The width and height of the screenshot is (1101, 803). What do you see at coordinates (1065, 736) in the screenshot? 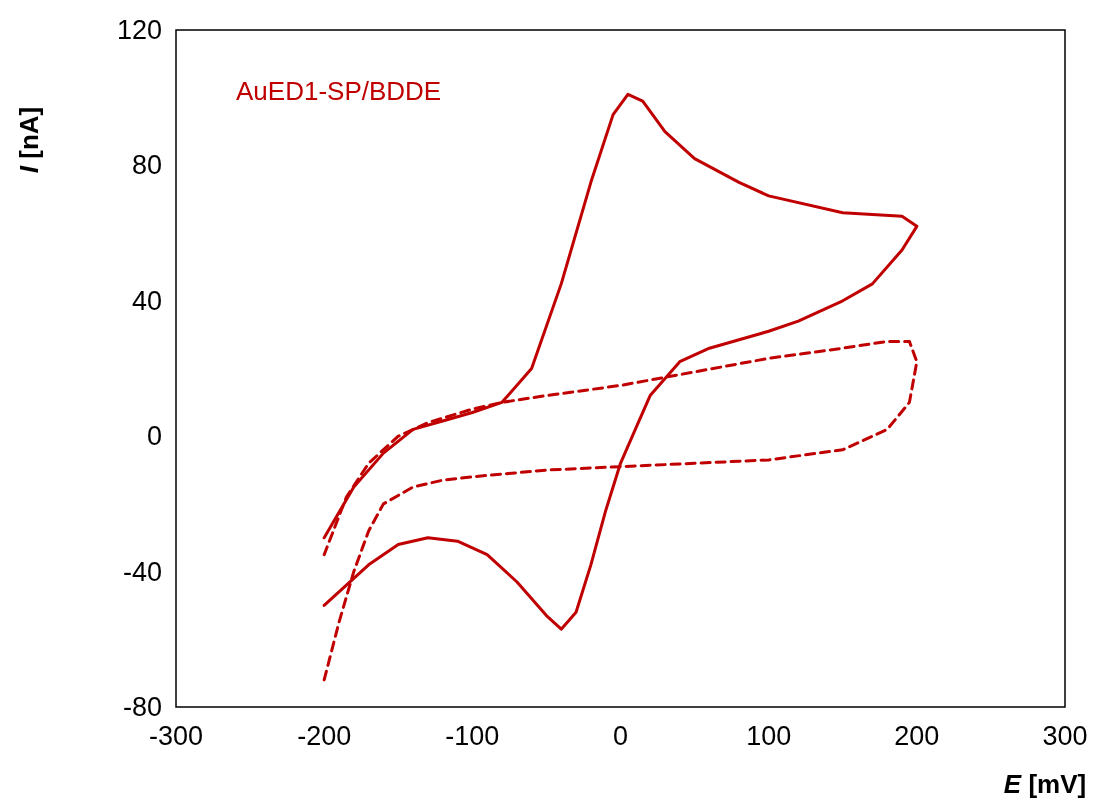
I see `x-tick-label: 300` at bounding box center [1065, 736].